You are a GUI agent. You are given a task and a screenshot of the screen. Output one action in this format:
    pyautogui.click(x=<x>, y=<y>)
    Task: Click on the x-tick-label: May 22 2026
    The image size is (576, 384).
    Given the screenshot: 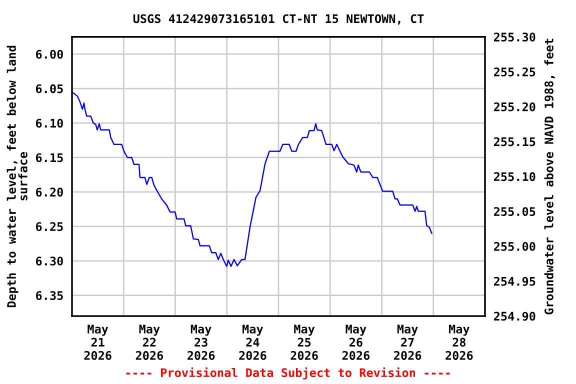 What is the action you would take?
    pyautogui.click(x=150, y=342)
    